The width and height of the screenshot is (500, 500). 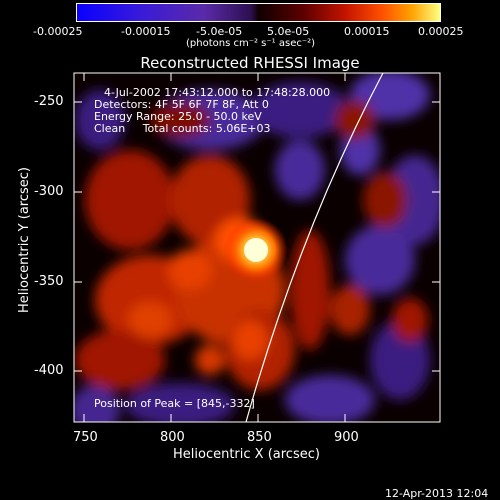 I want to click on x-tick-label: 750, so click(x=85, y=437).